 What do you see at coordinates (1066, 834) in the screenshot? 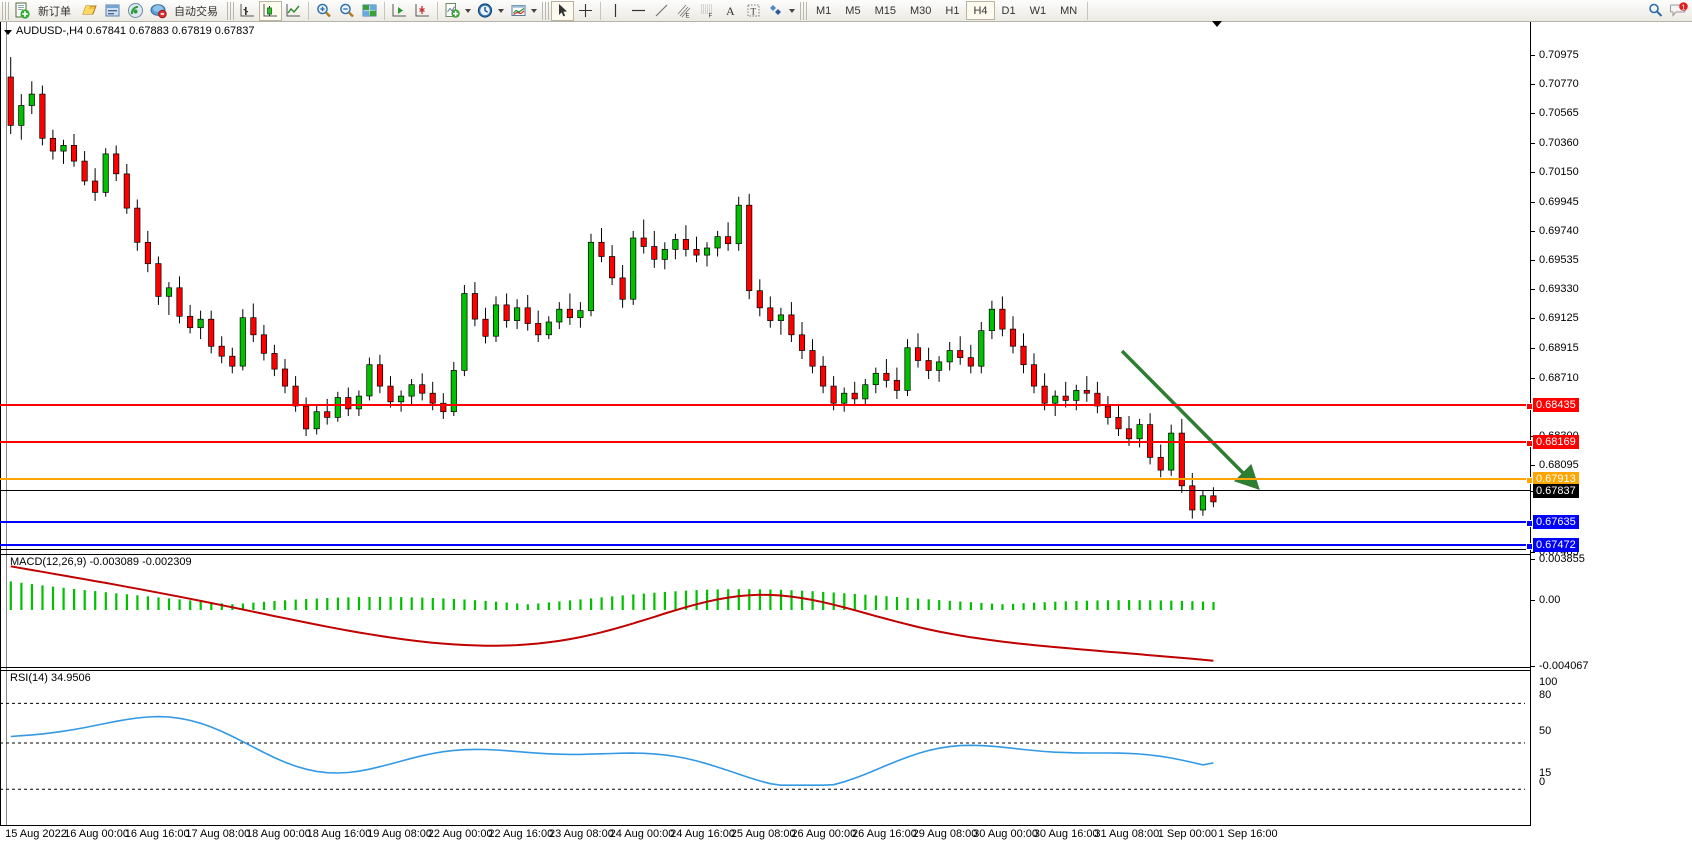
I see `time-tick-label: 30 Aug 16:00` at bounding box center [1066, 834].